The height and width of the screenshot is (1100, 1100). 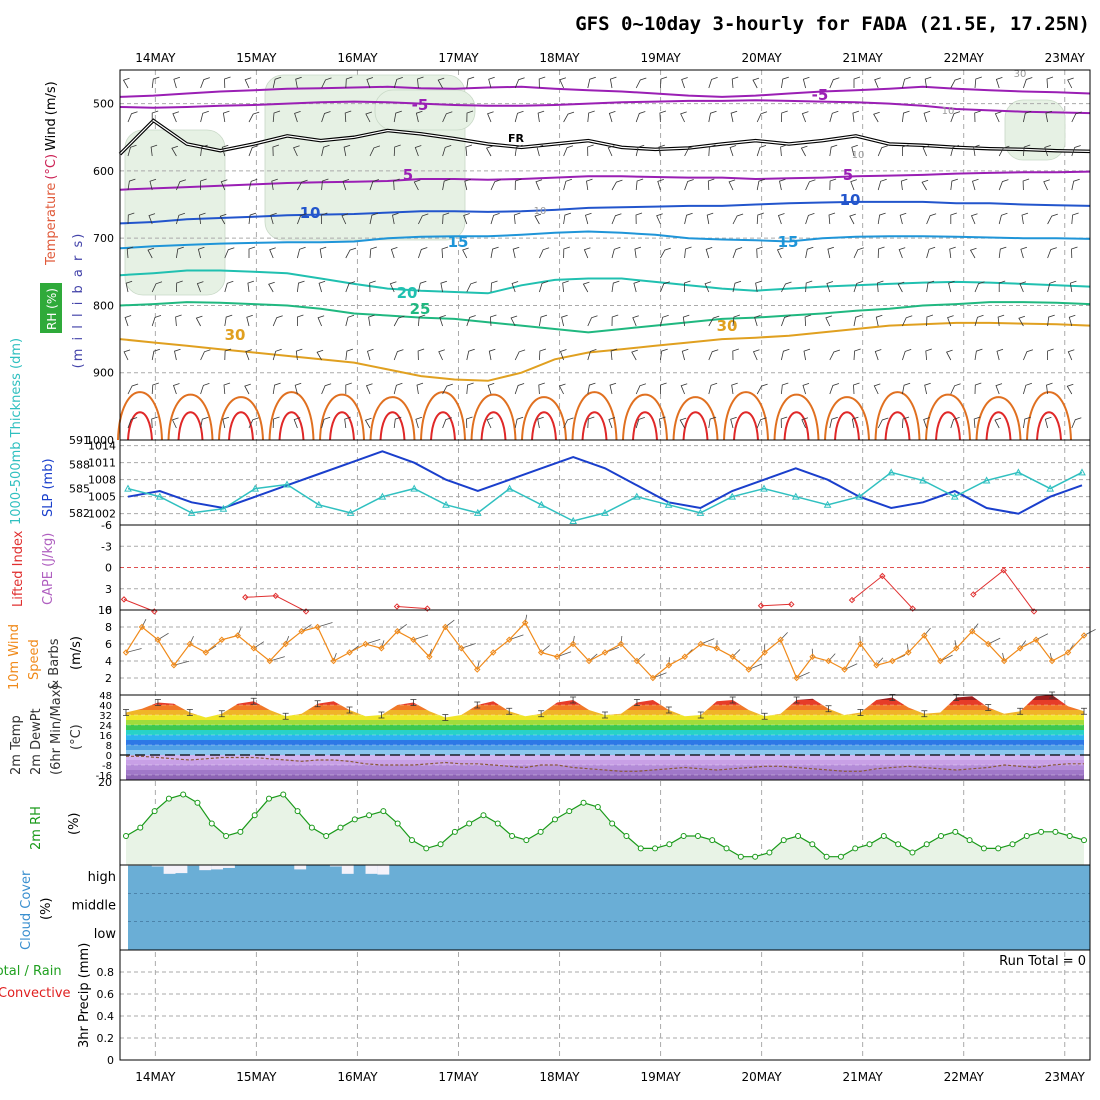 What do you see at coordinates (76, 653) in the screenshot?
I see `wind-unit: (m/s)` at bounding box center [76, 653].